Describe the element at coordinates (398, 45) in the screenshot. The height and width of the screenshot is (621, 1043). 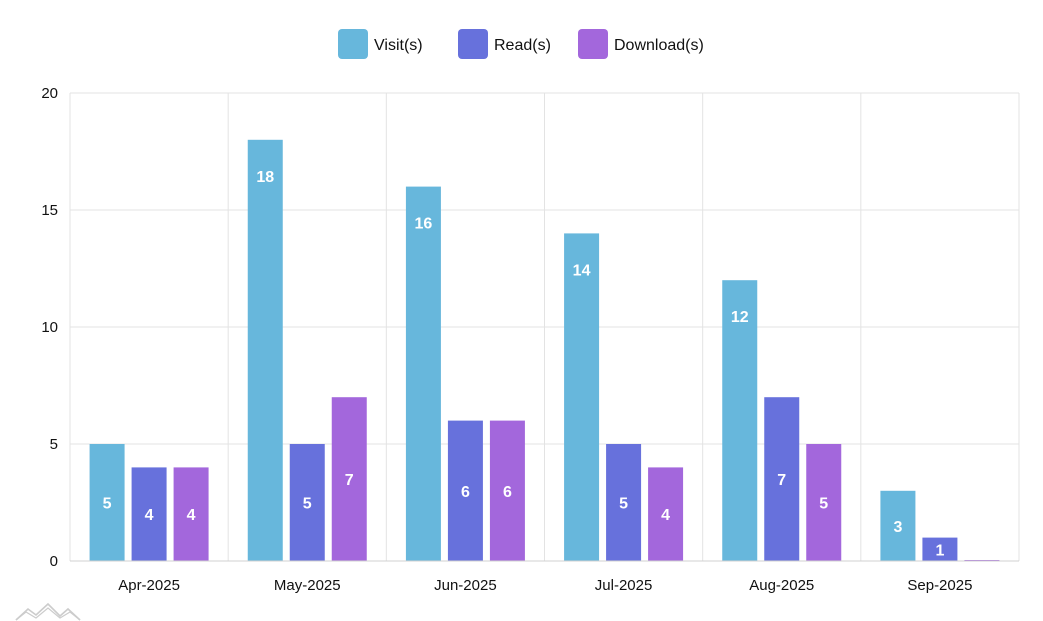
I see `legend-label: Visit(s)` at that location.